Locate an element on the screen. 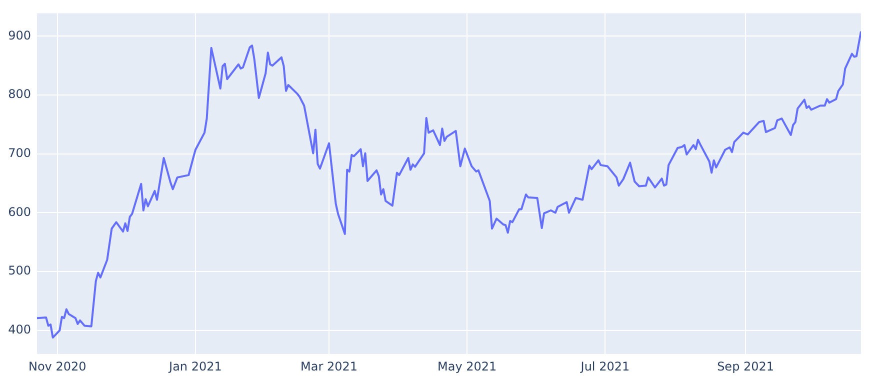 The width and height of the screenshot is (883, 384). x-tick-label: May 2021 is located at coordinates (467, 366).